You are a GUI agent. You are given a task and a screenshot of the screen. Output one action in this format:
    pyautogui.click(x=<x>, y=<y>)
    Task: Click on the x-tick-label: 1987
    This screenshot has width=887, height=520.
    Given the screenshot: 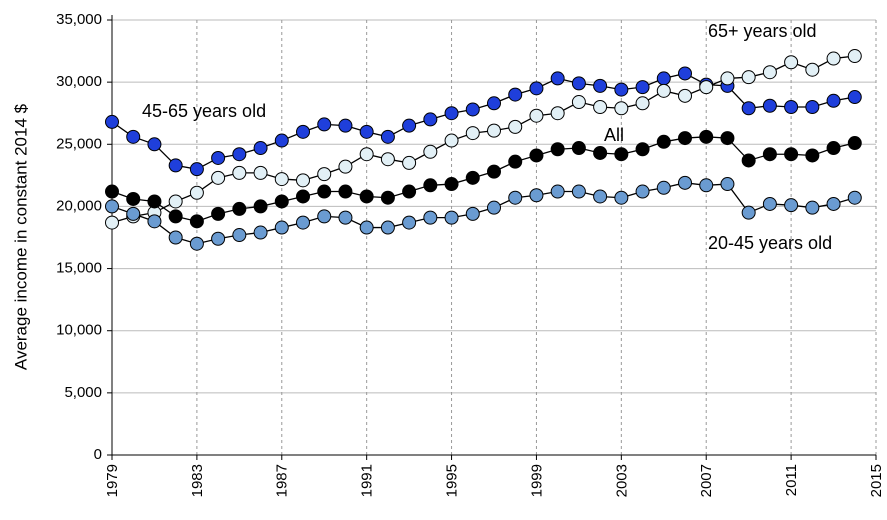 What is the action you would take?
    pyautogui.click(x=282, y=480)
    